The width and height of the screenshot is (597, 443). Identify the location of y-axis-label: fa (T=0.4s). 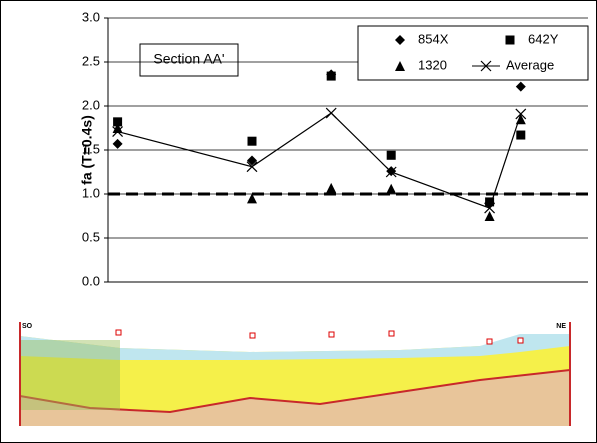
(87, 150).